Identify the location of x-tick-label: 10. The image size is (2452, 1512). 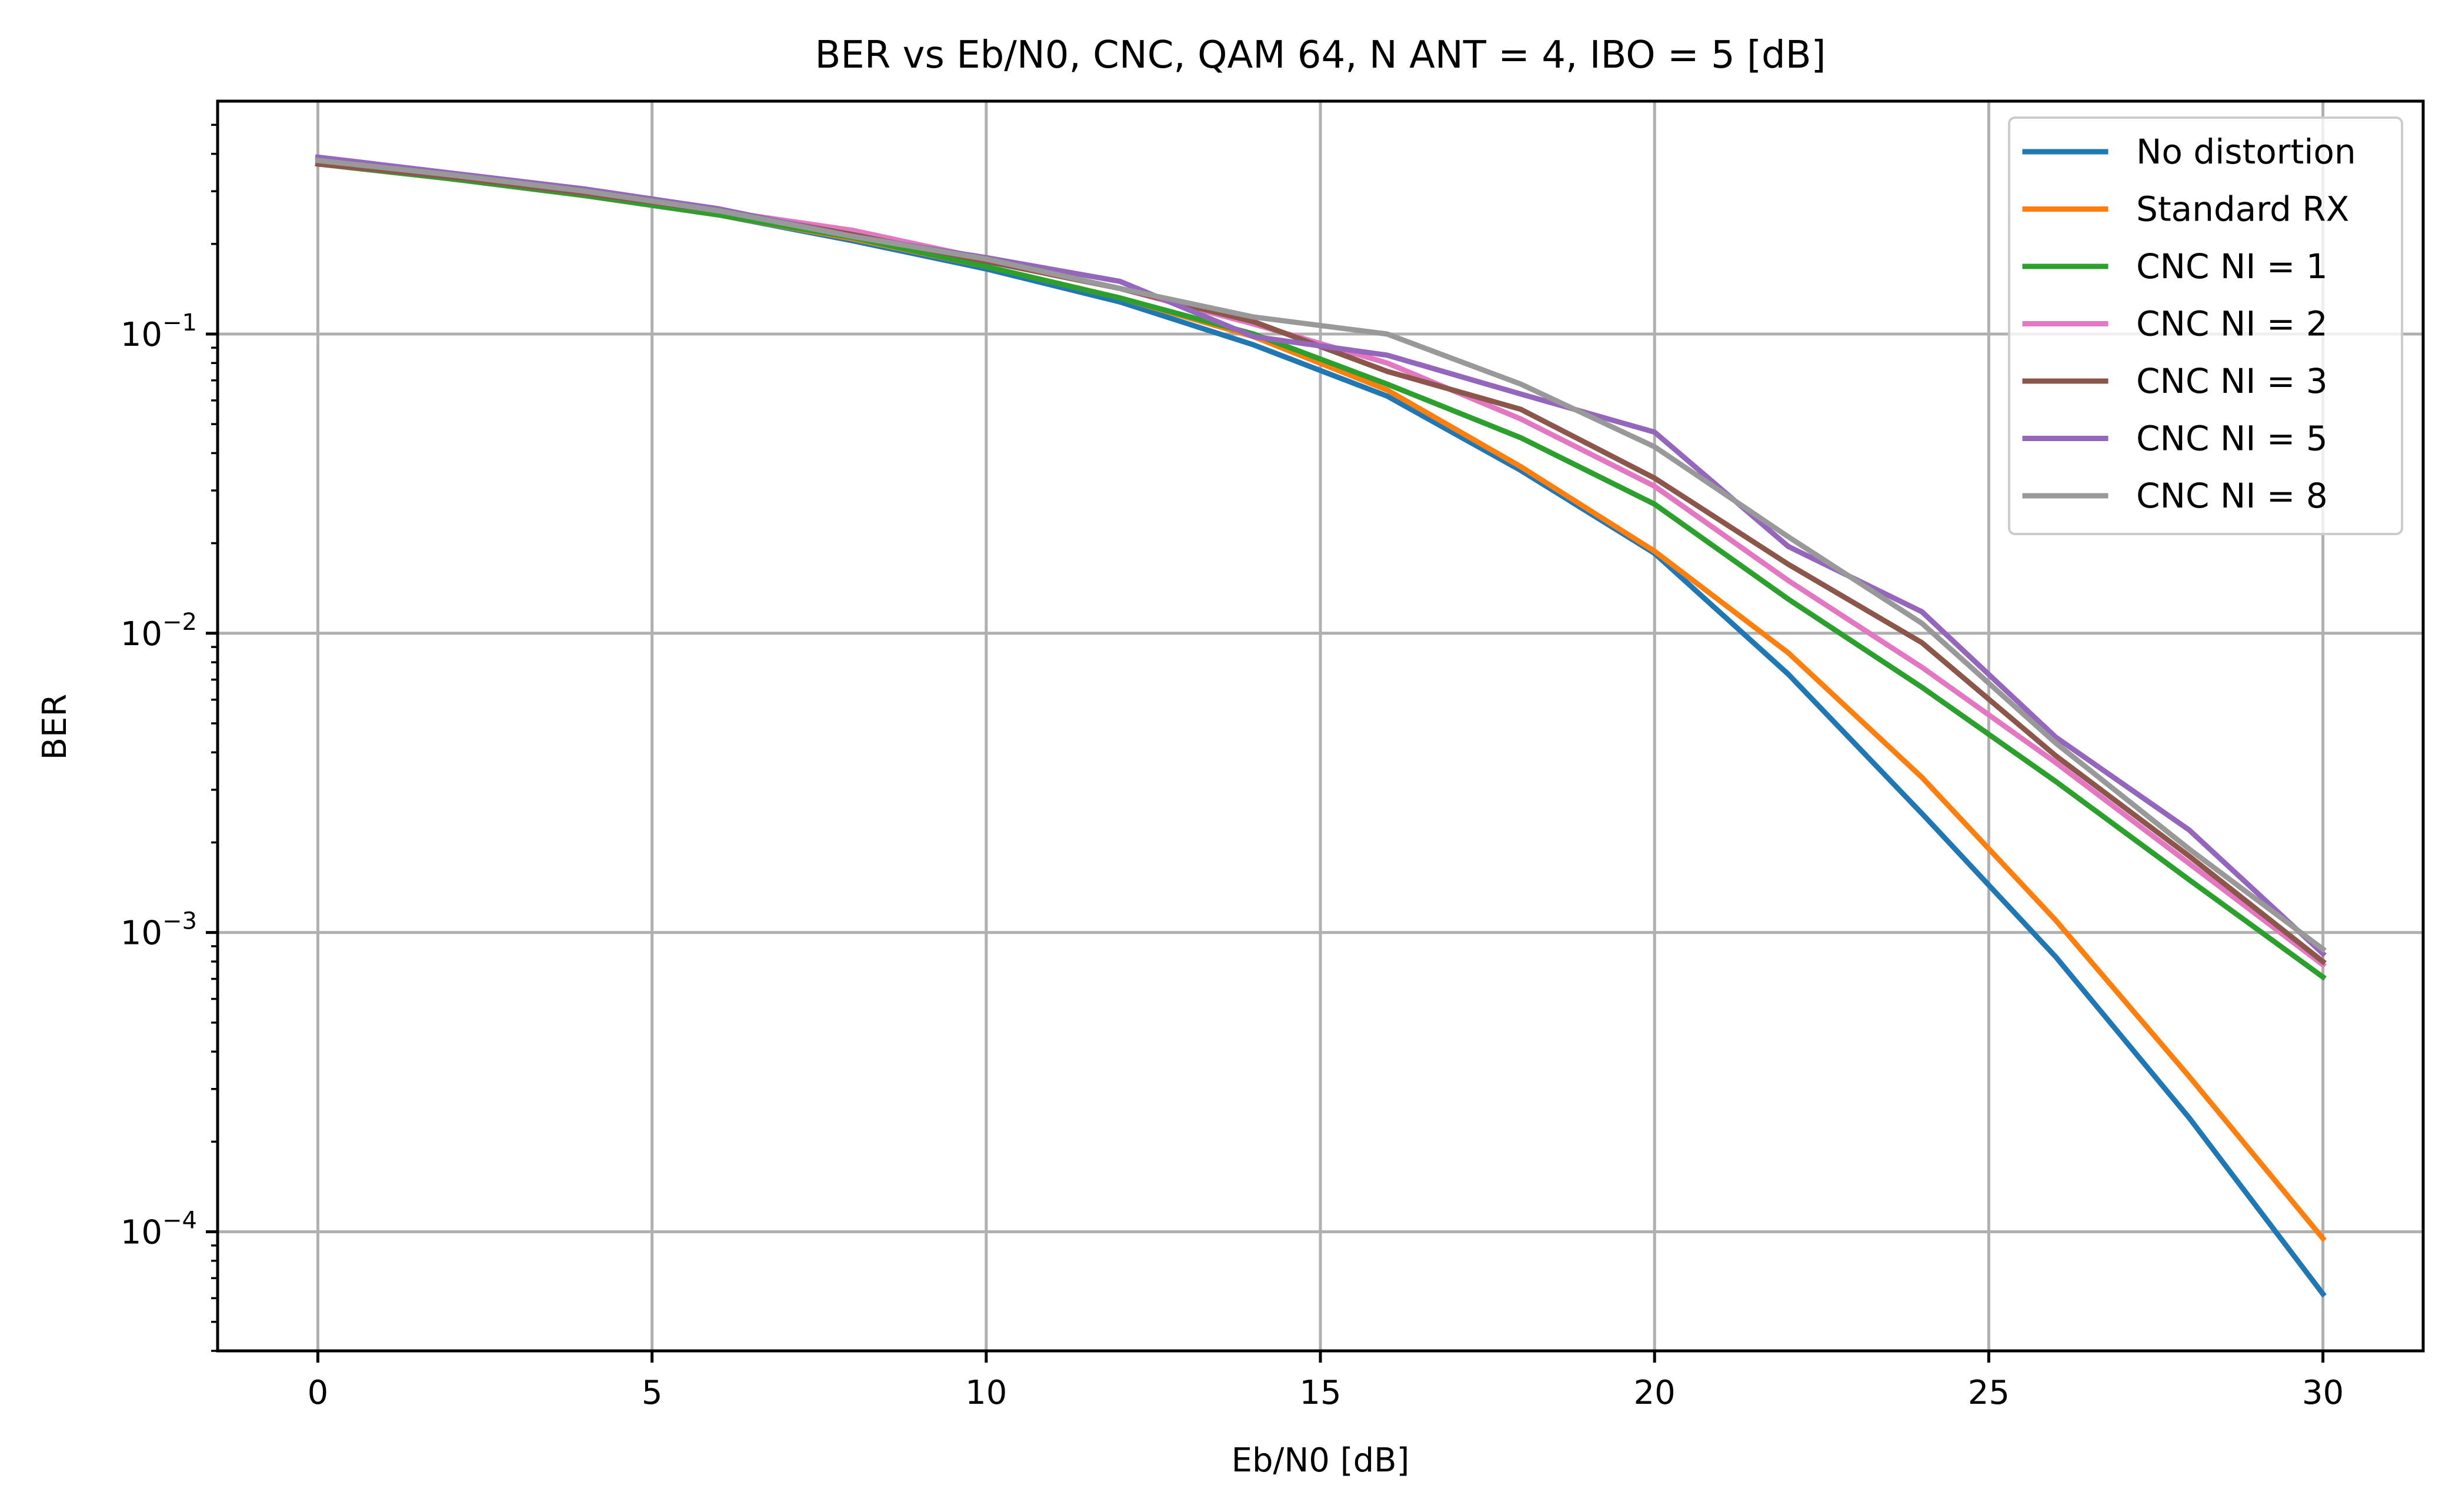
(986, 1393).